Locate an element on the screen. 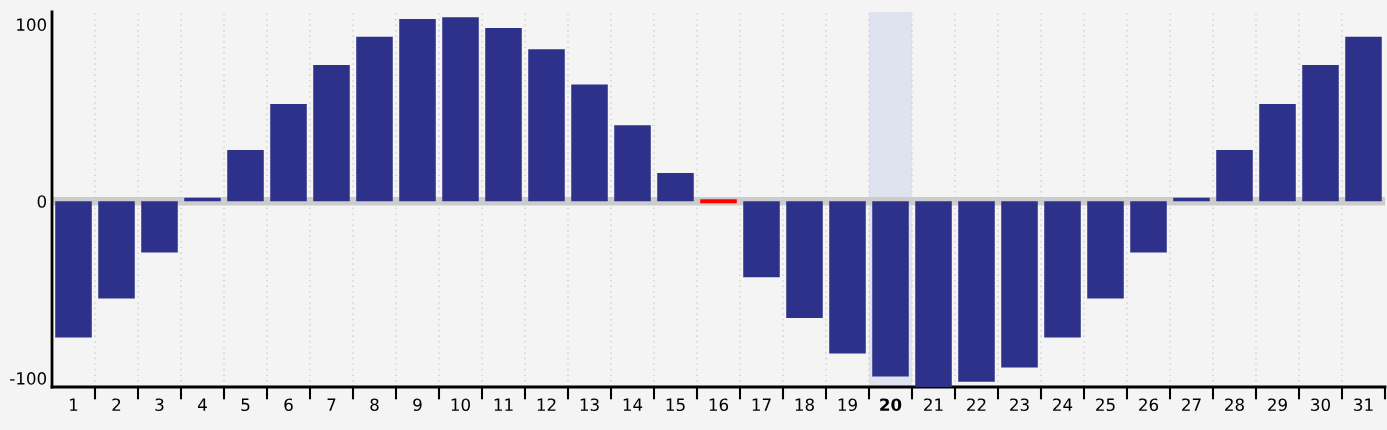 The height and width of the screenshot is (430, 1387). x-tick-label: 10 is located at coordinates (460, 405).